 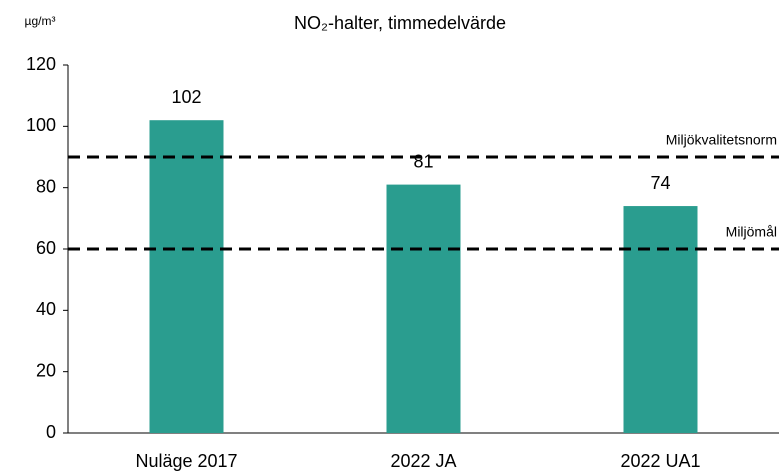 I want to click on y-tick-label: 80, so click(x=46, y=186).